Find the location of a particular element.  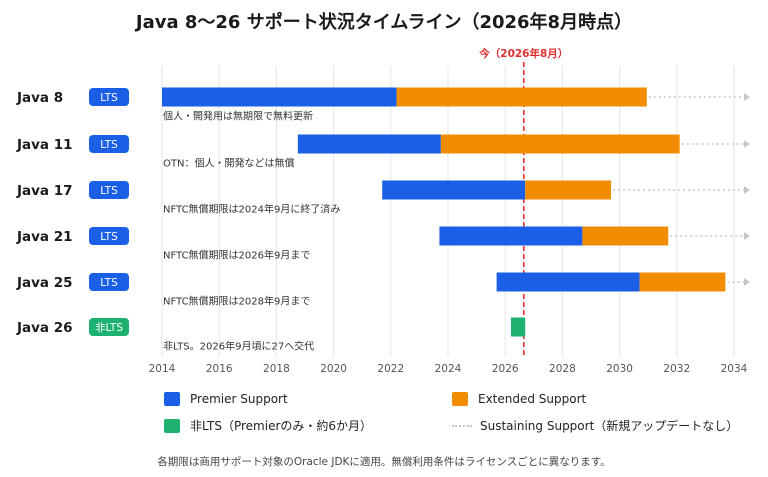

x-tick-label: 2024 is located at coordinates (448, 369).